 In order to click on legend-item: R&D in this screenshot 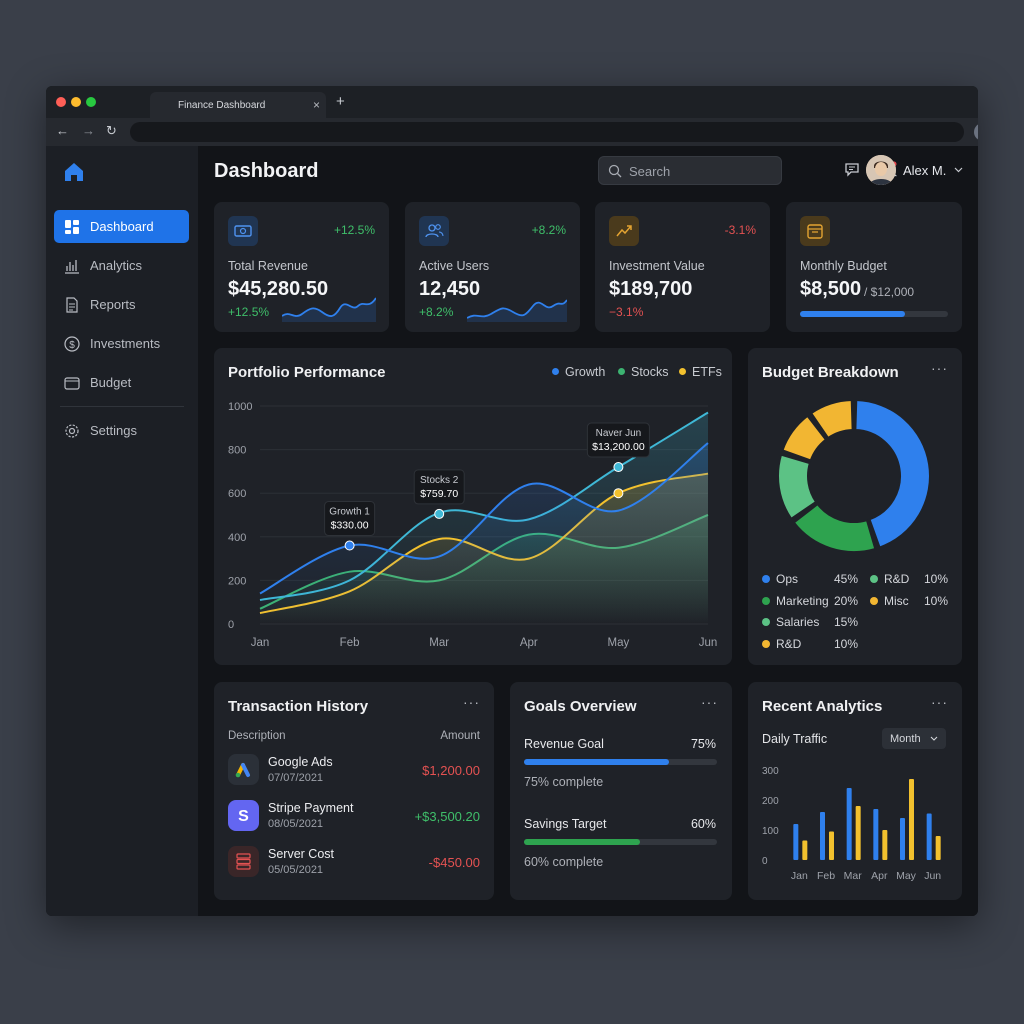, I will do `click(781, 644)`.